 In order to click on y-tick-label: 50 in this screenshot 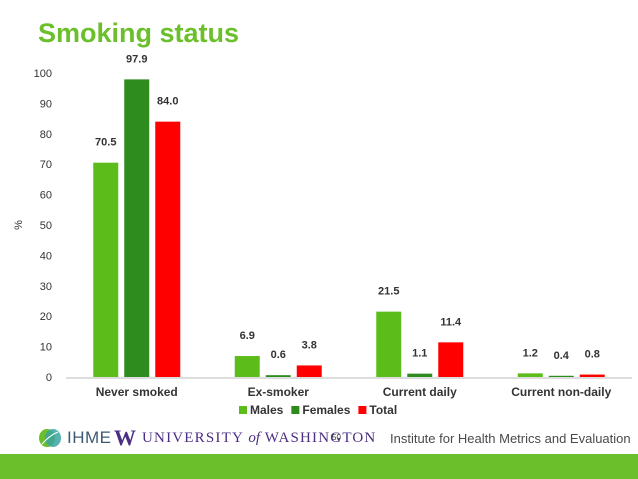, I will do `click(46, 226)`.